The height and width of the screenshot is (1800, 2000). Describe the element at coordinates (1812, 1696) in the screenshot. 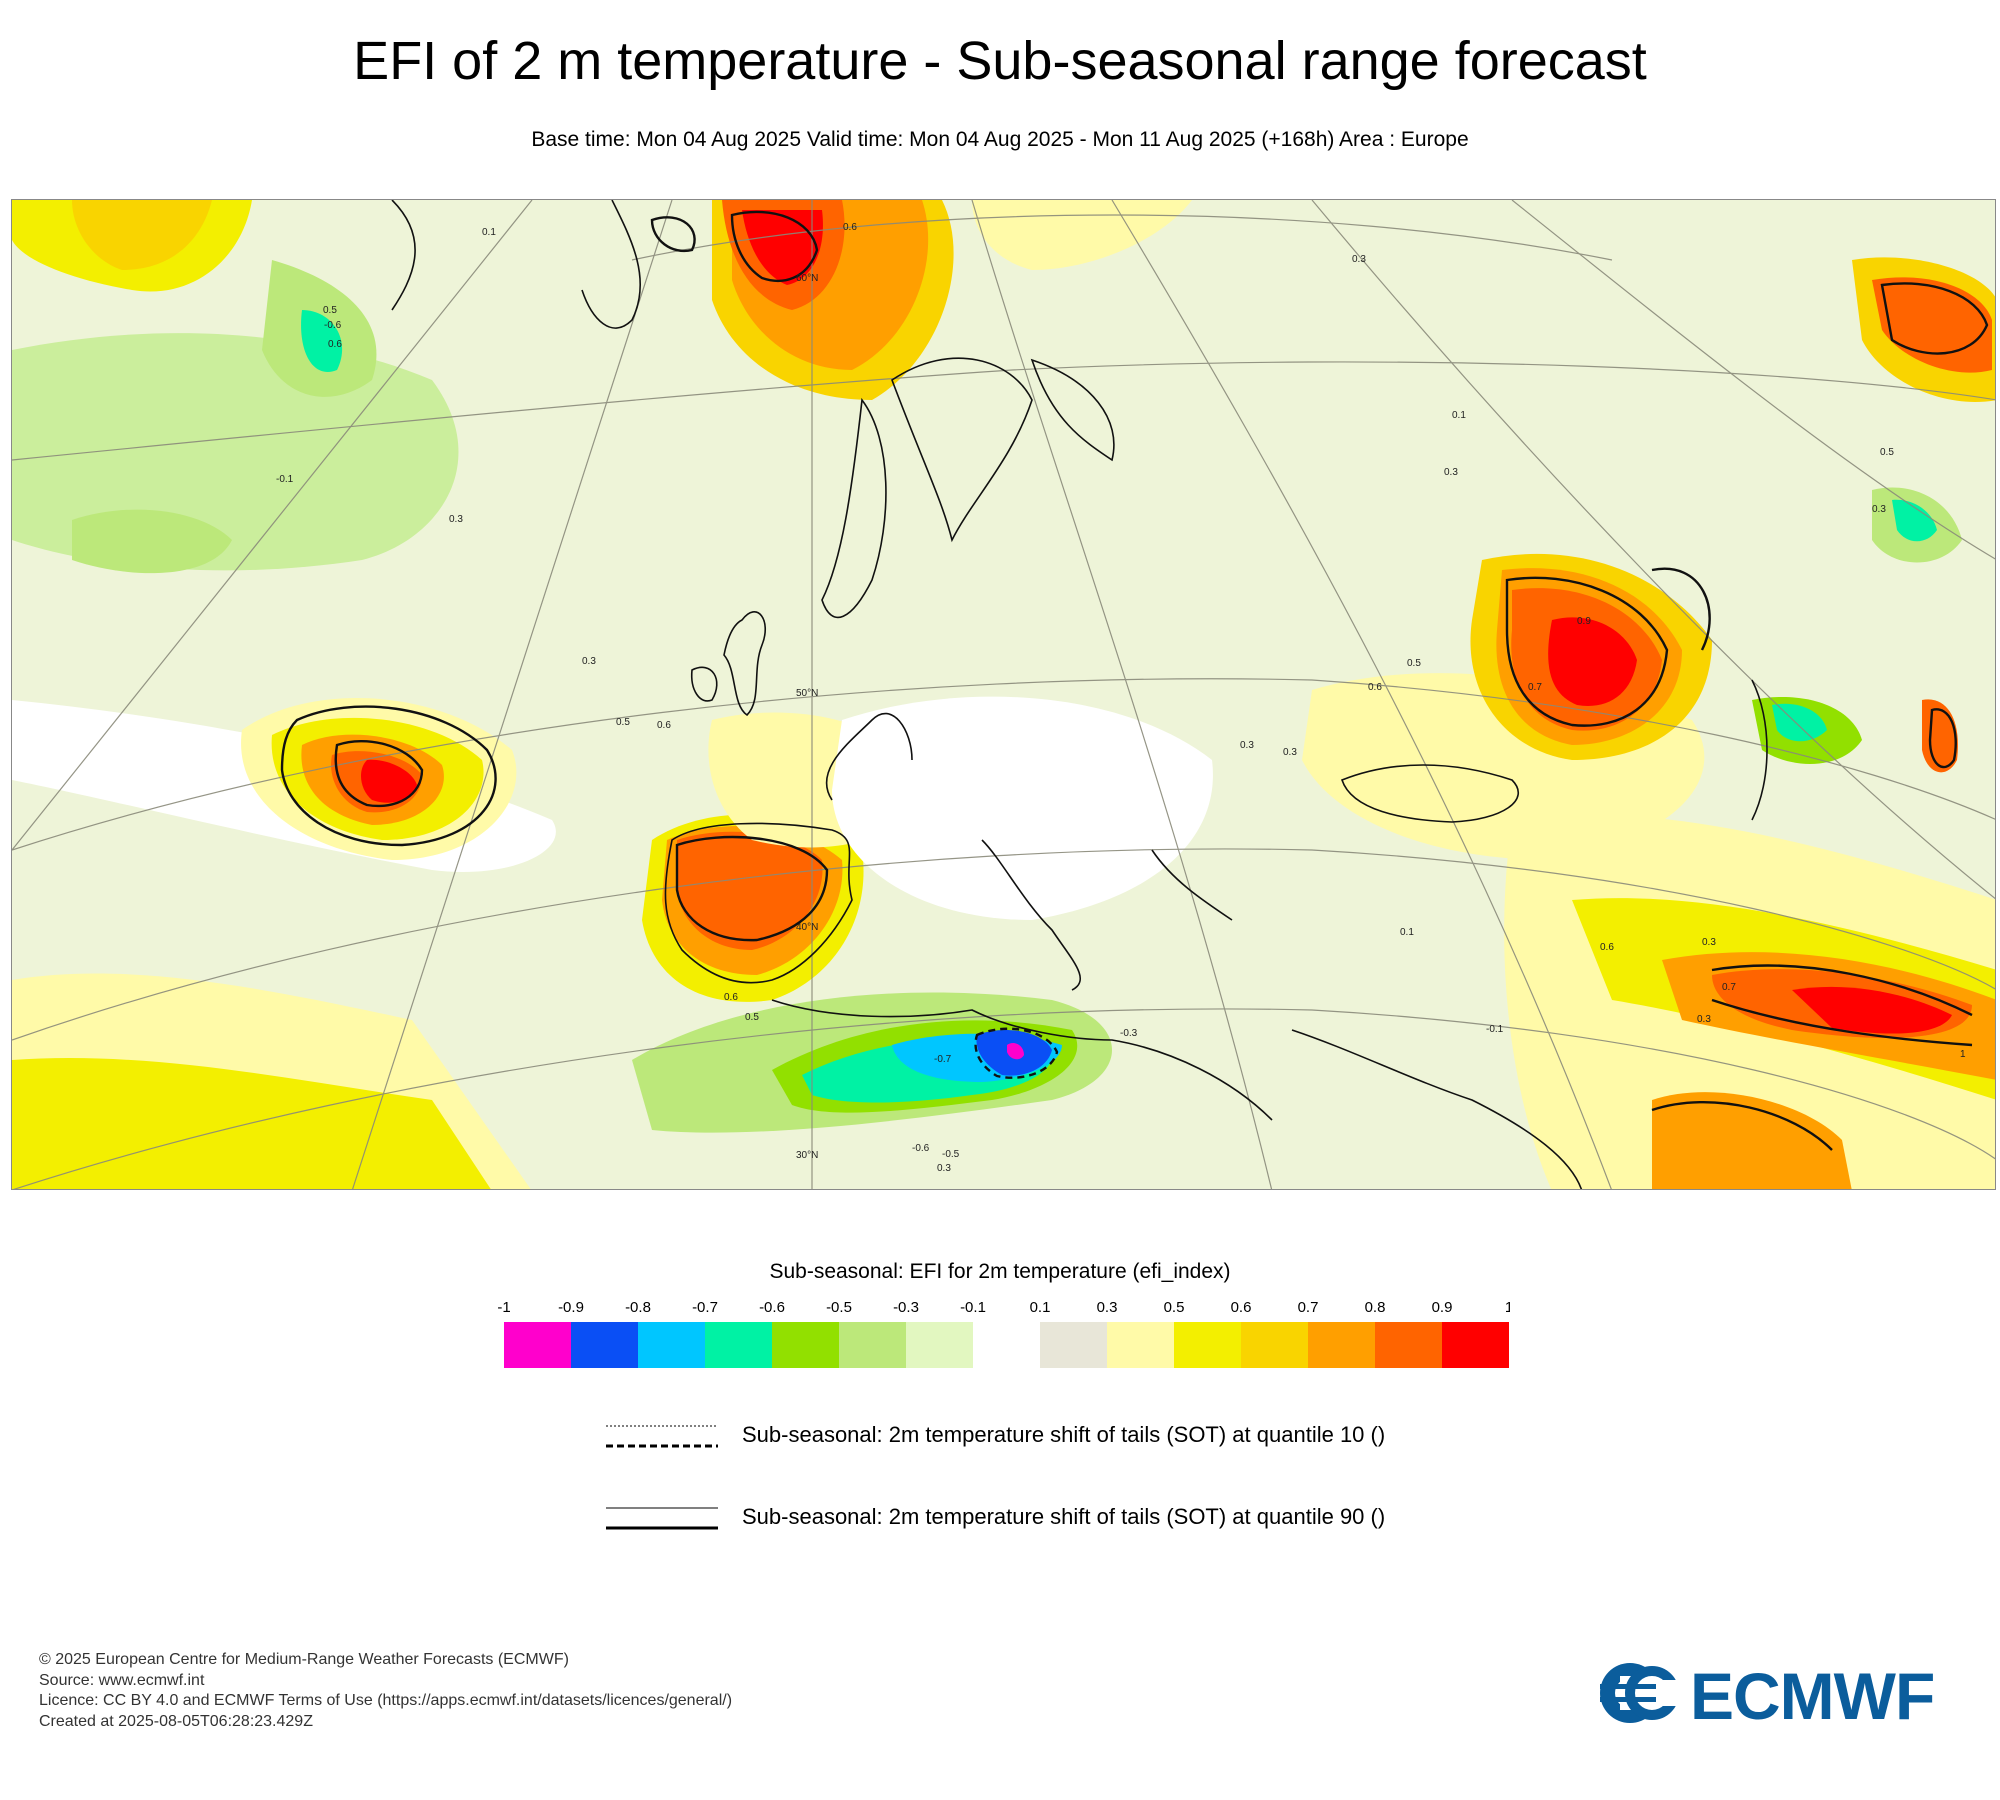

I see `ecmwf-logo-text: ECMWF` at that location.